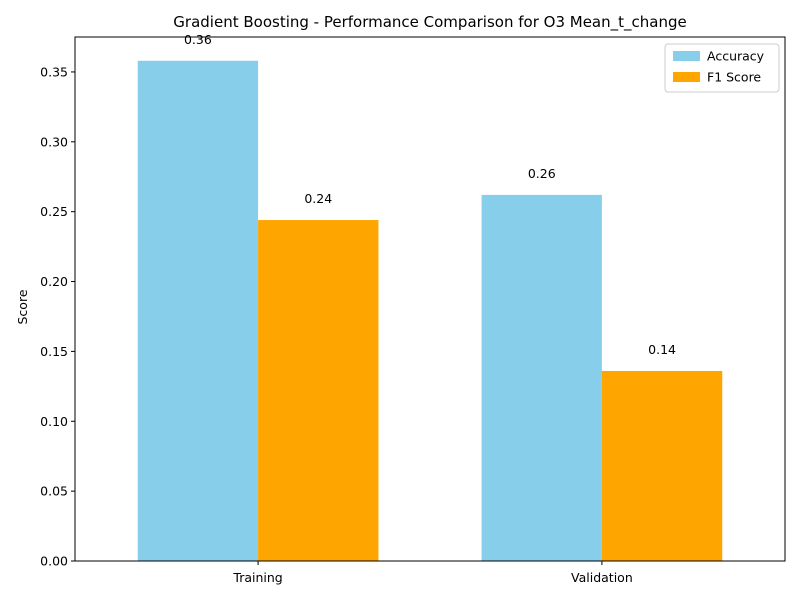  What do you see at coordinates (686, 56) in the screenshot?
I see `legend-swatch-accuracy` at bounding box center [686, 56].